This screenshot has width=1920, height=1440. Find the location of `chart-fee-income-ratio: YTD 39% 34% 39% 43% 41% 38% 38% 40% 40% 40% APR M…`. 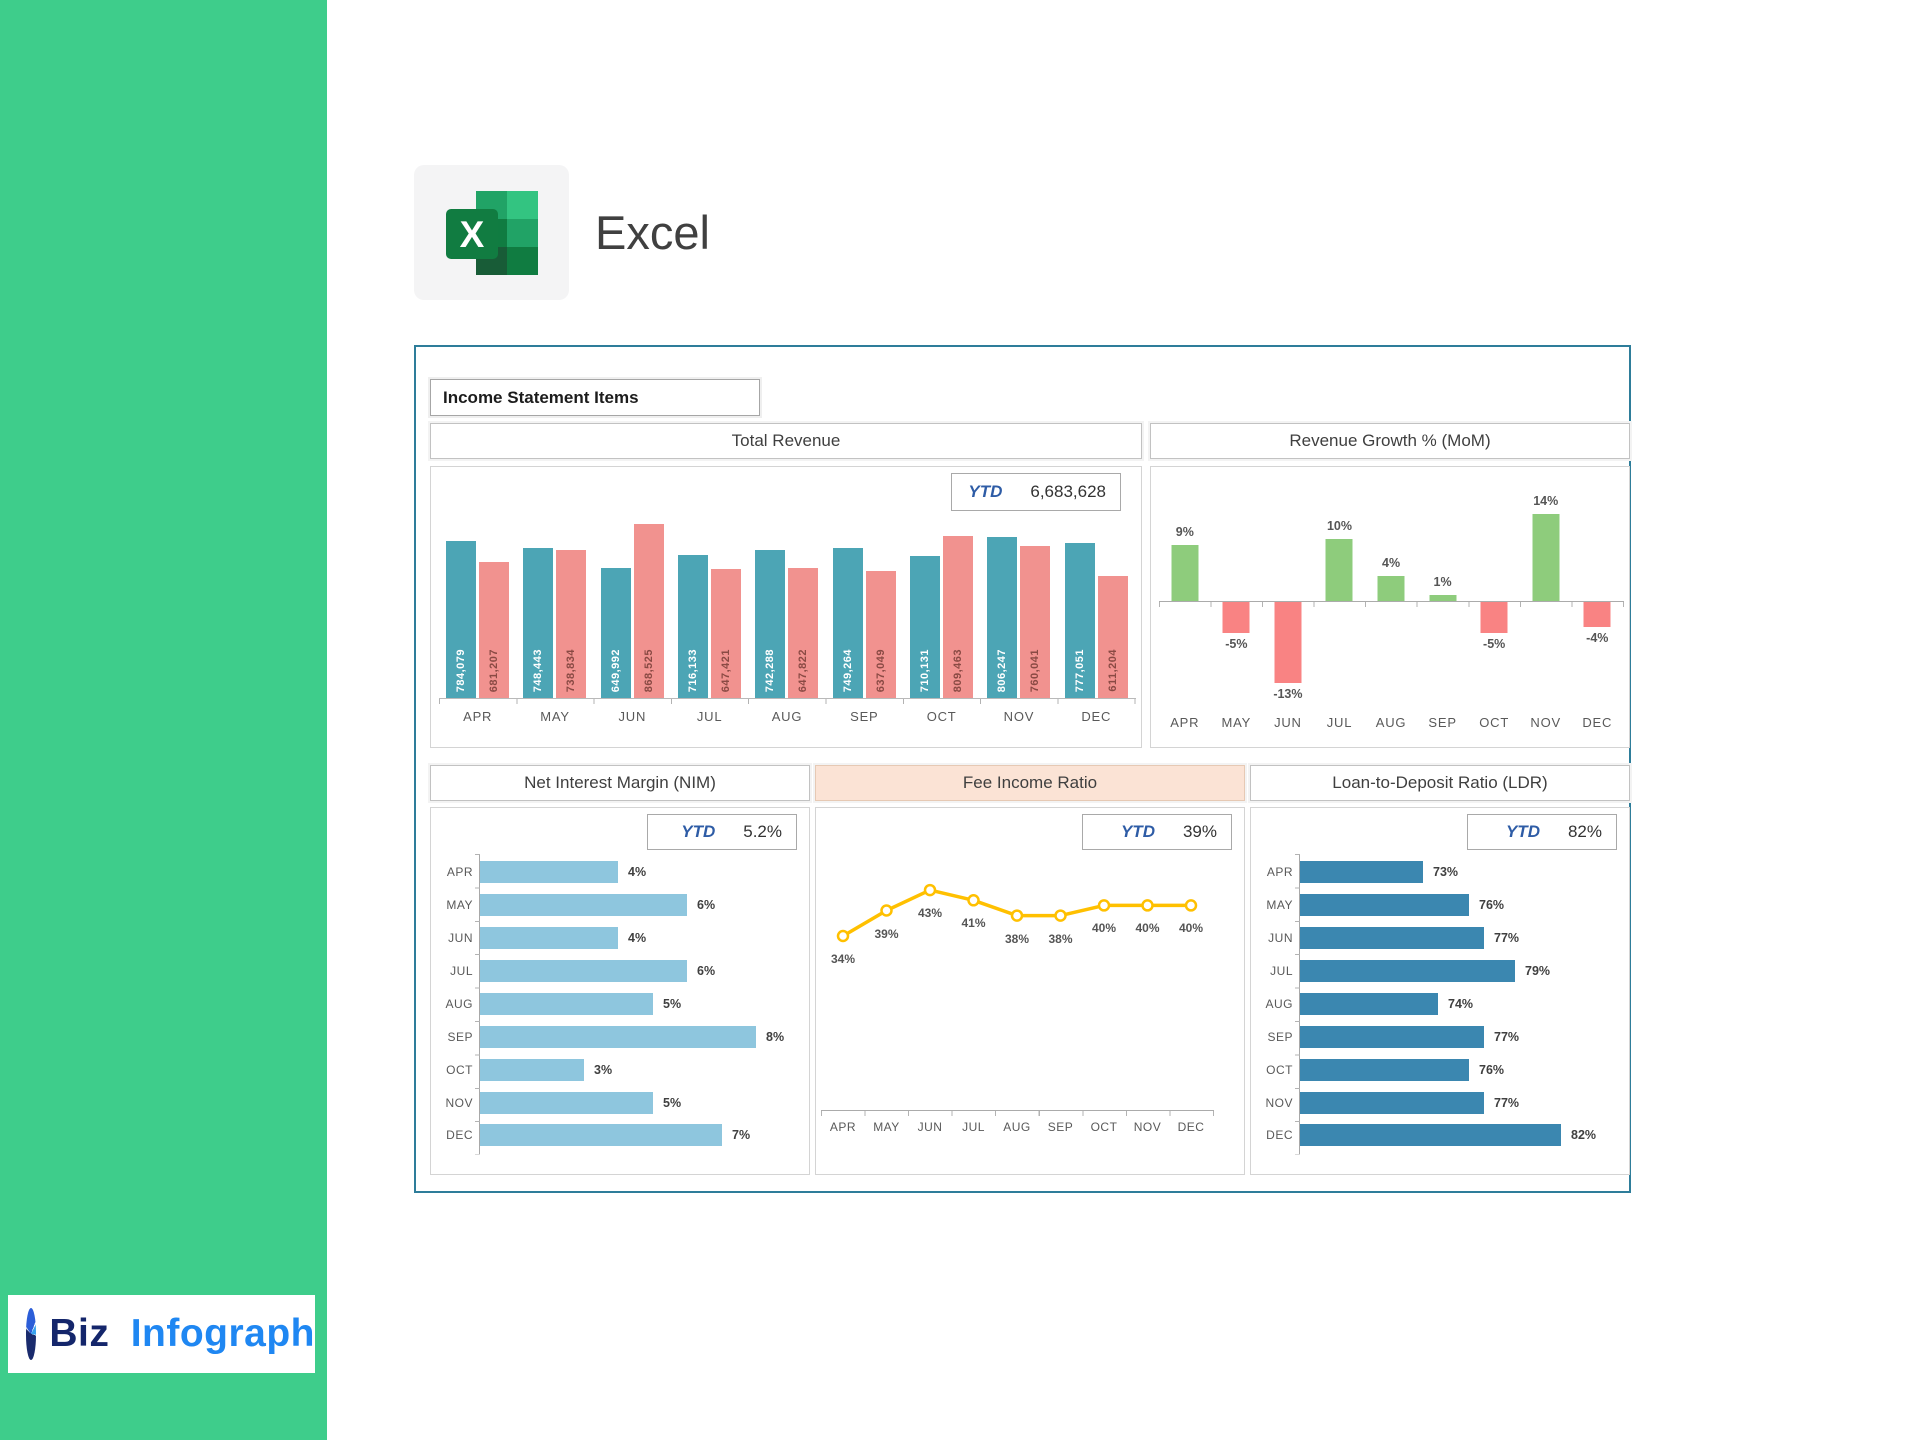

chart-fee-income-ratio: YTD 39% 34% 39% 43% 41% 38% 38% 40% 40% 40% APR M… is located at coordinates (1030, 991).